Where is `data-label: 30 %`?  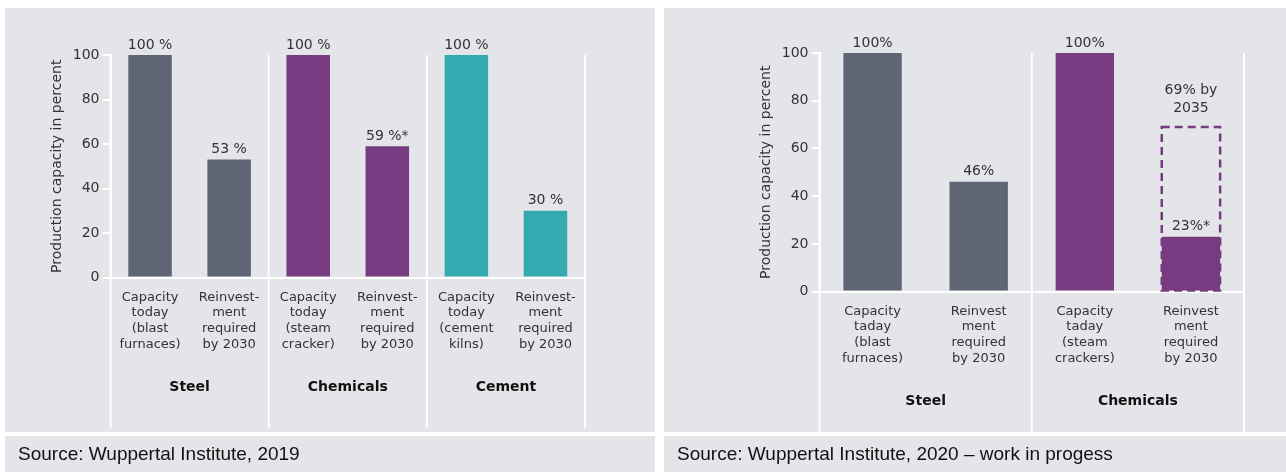
data-label: 30 % is located at coordinates (545, 199).